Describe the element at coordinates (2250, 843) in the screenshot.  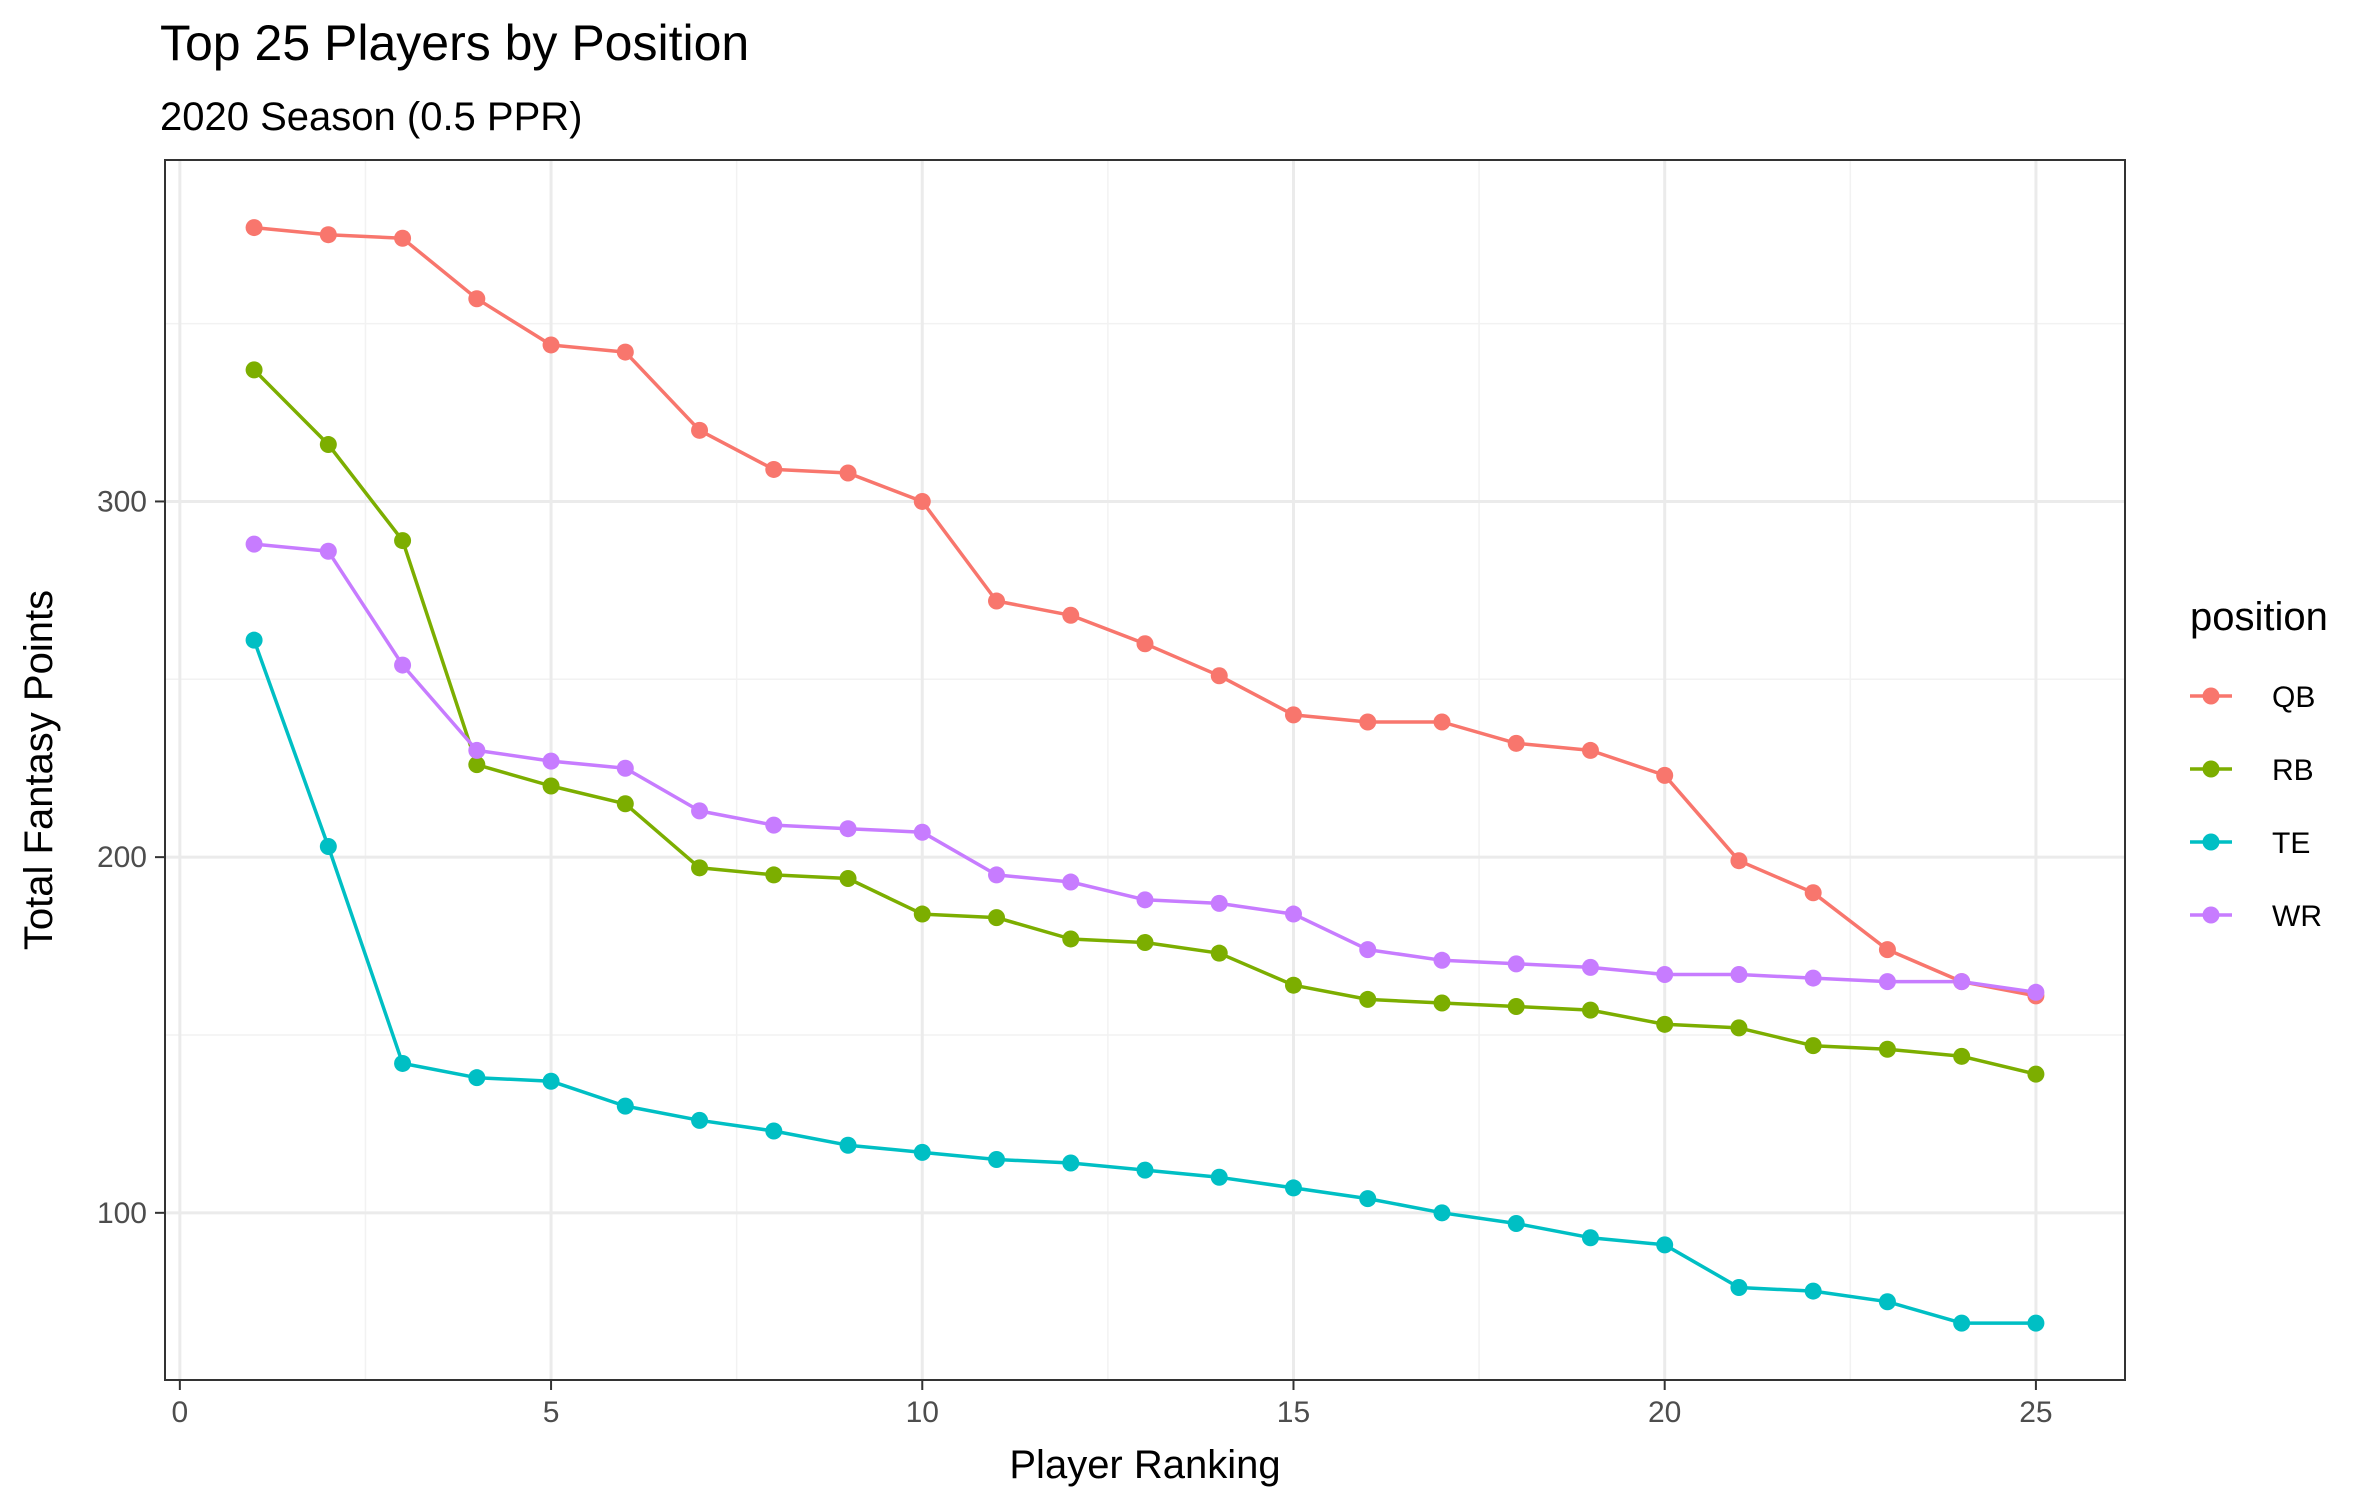
I see `legend-item-te: TE` at that location.